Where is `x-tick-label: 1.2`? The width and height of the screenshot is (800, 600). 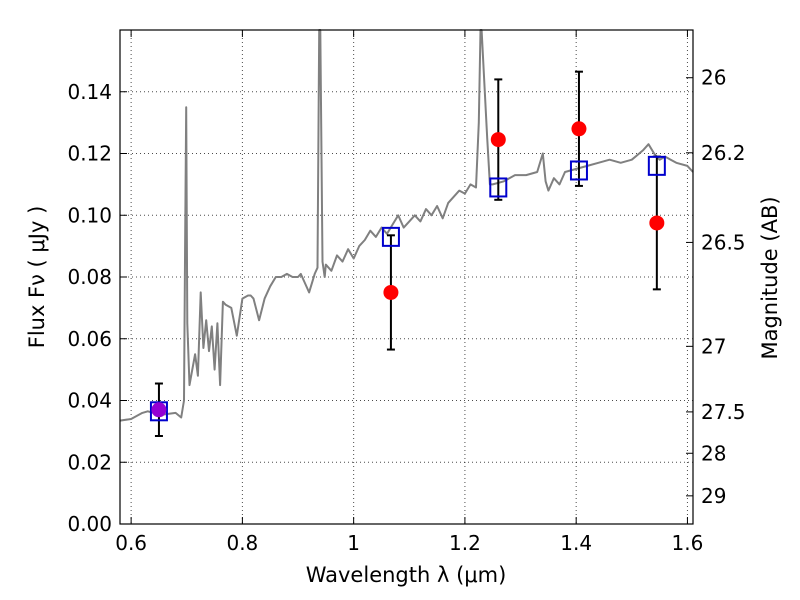 x-tick-label: 1.2 is located at coordinates (465, 543).